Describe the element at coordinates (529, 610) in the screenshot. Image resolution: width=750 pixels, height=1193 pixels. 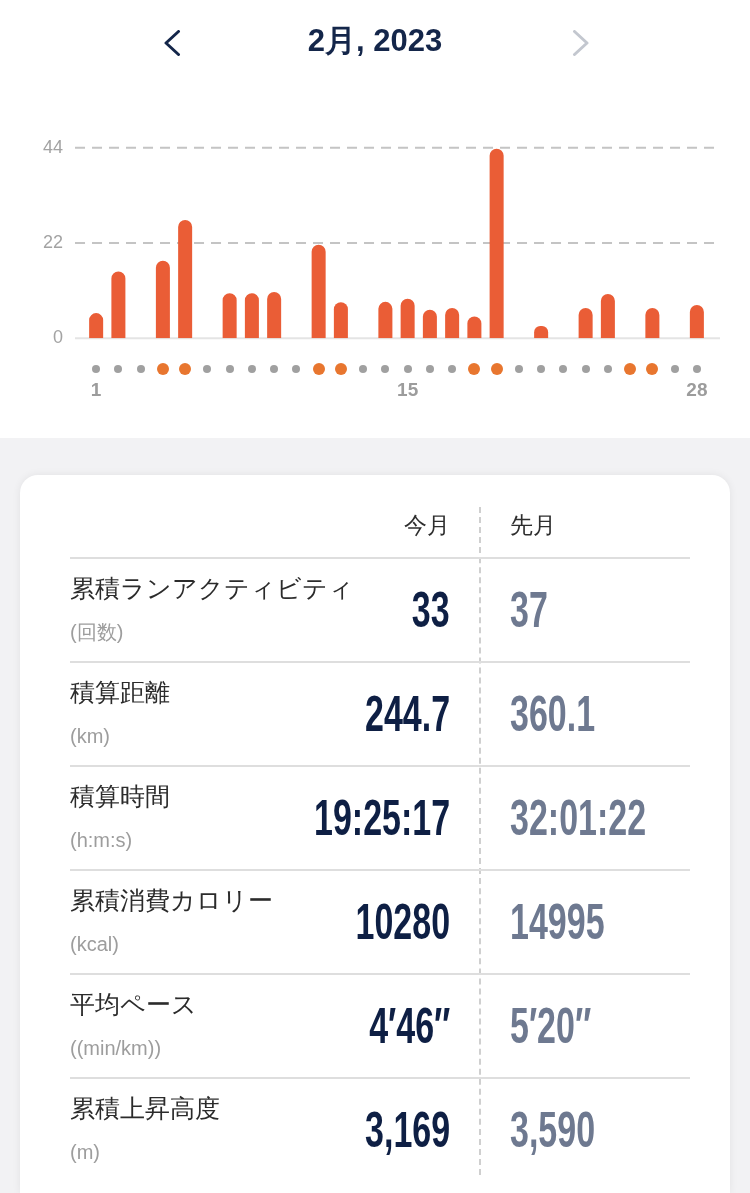
I see `text: 37` at that location.